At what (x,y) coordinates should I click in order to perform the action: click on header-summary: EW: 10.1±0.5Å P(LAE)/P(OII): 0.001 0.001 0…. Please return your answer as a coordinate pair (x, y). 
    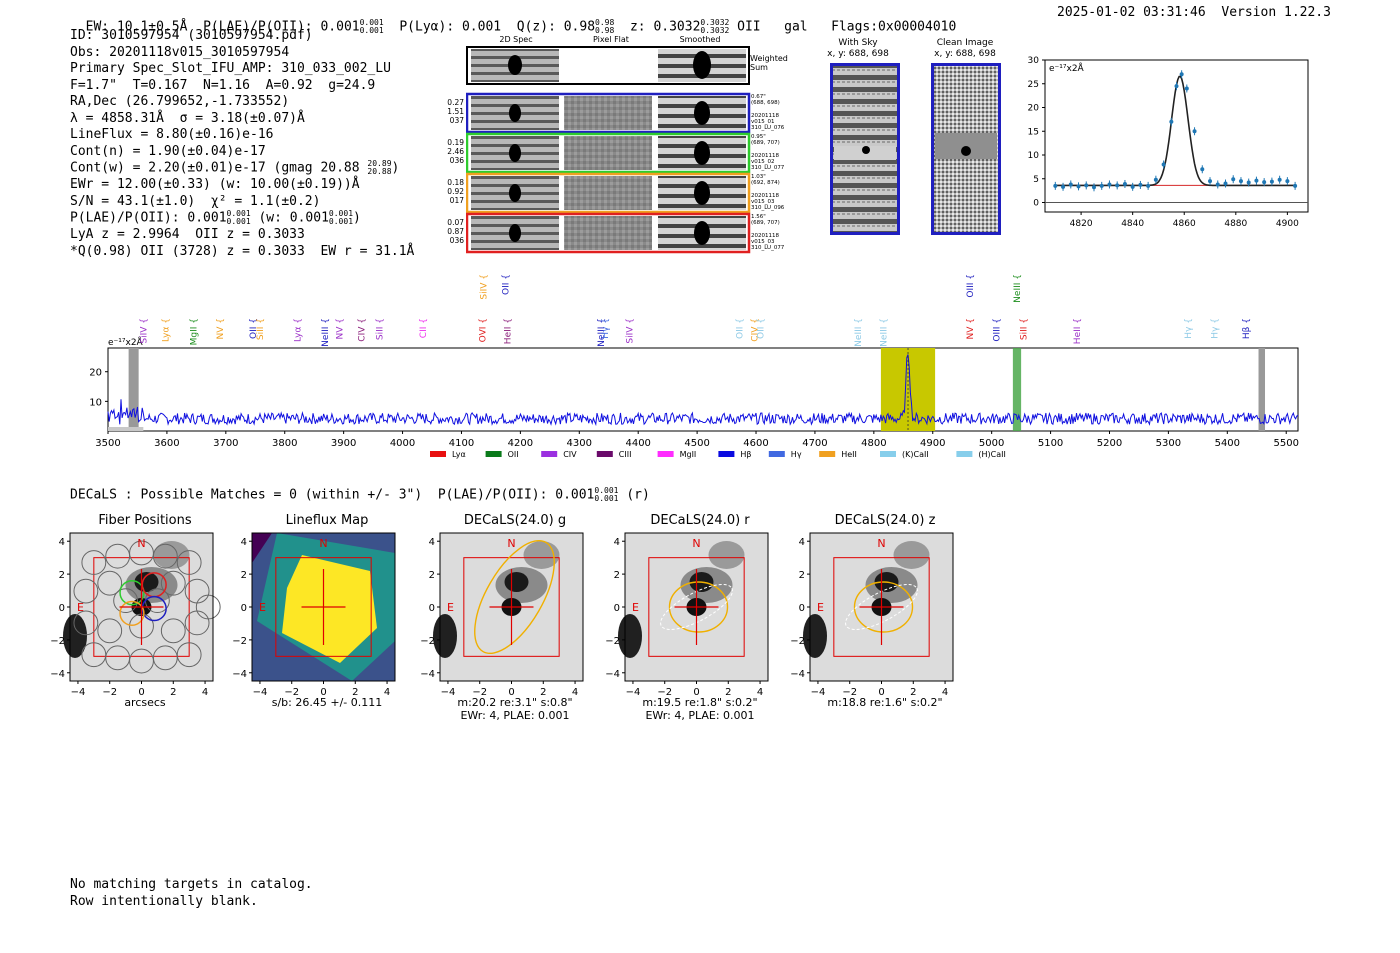
    Looking at the image, I should click on (521, 26).